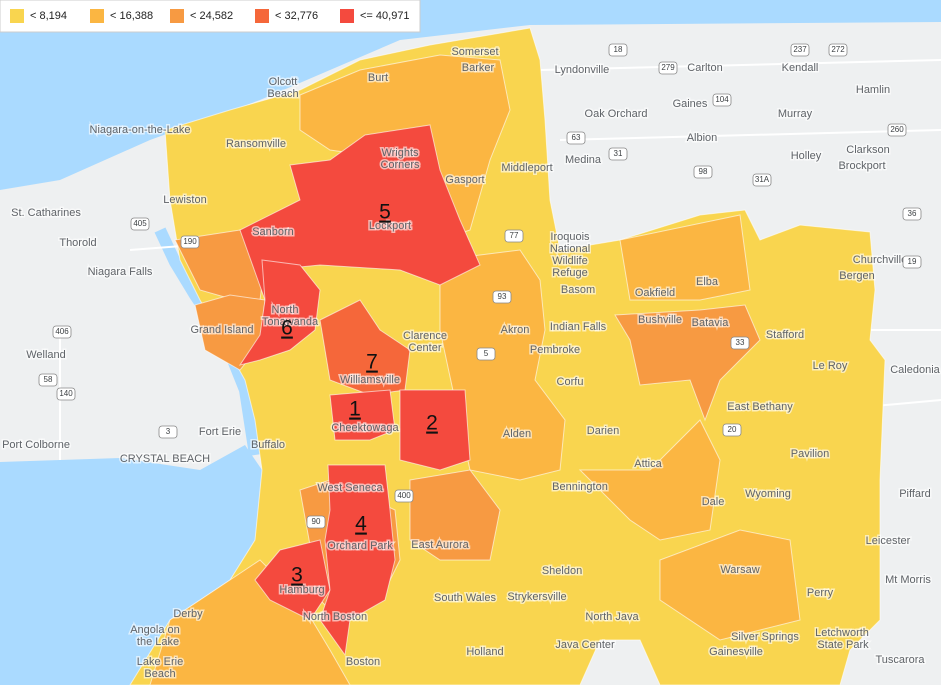  What do you see at coordinates (211, 16) in the screenshot?
I see `legend-label: < 24,582` at bounding box center [211, 16].